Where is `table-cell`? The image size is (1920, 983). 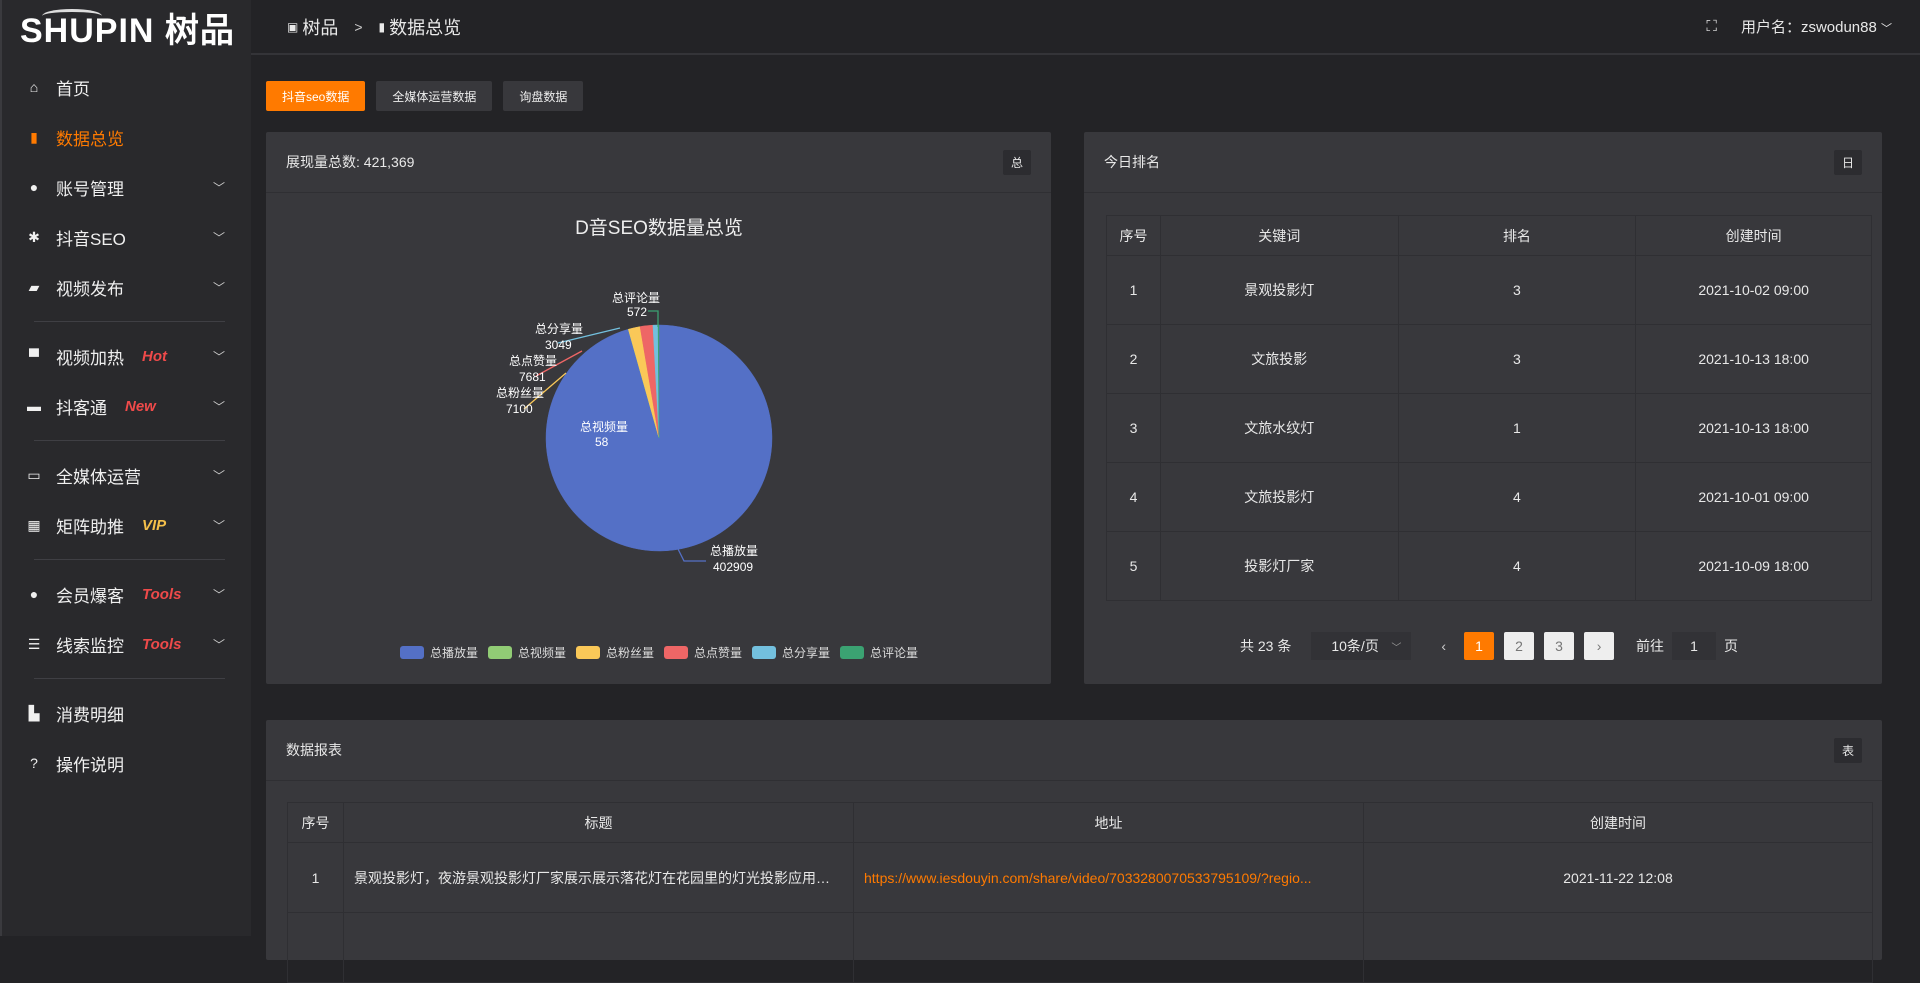 table-cell is located at coordinates (315, 947).